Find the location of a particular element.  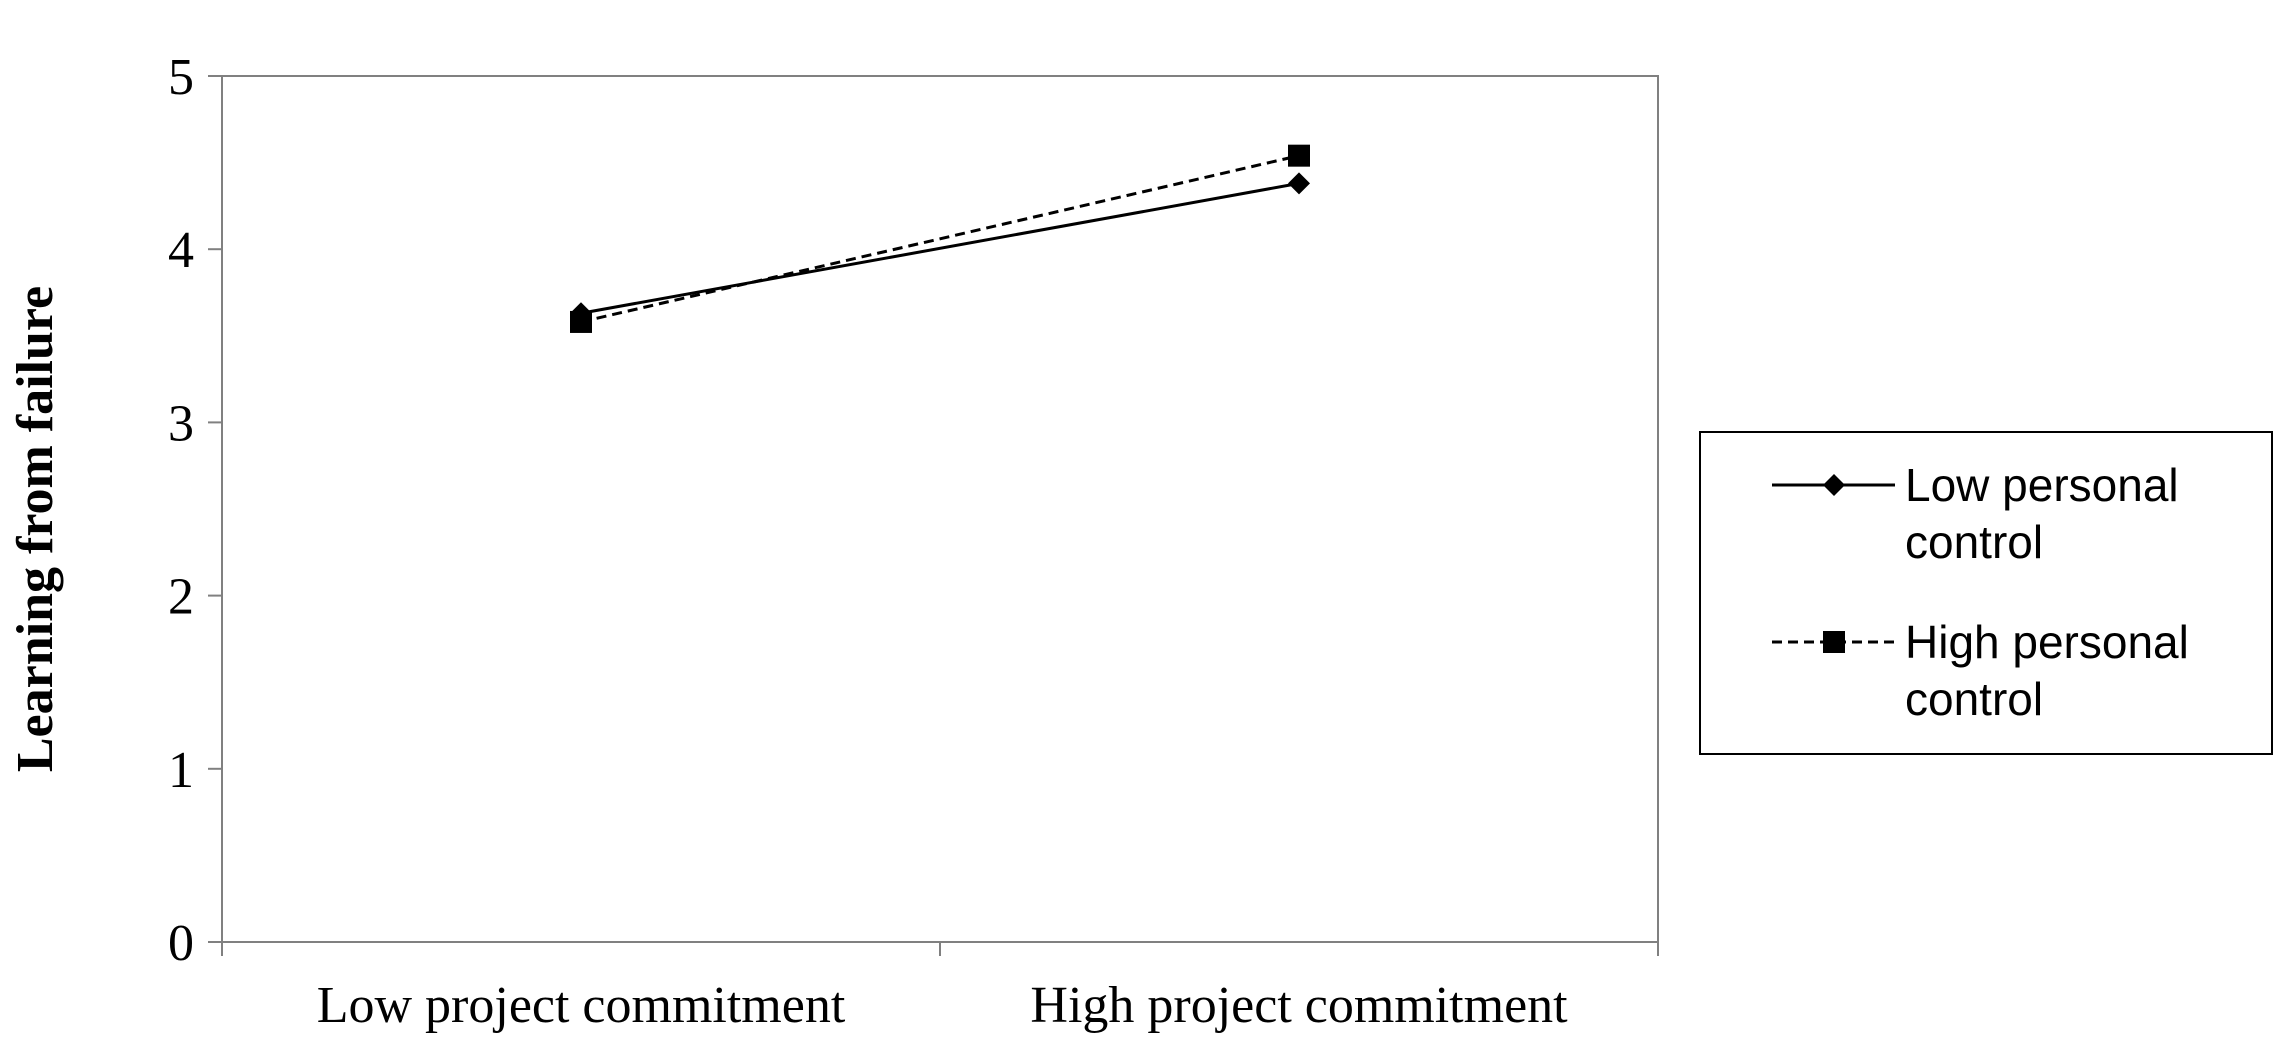

y-axis-title: Learning from failure is located at coordinates (35, 529).